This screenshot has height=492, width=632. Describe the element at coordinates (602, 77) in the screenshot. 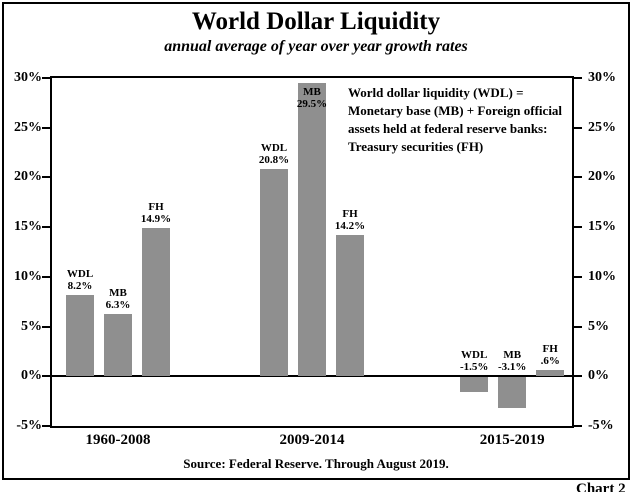

I see `y-tick-label-right: 30%` at that location.